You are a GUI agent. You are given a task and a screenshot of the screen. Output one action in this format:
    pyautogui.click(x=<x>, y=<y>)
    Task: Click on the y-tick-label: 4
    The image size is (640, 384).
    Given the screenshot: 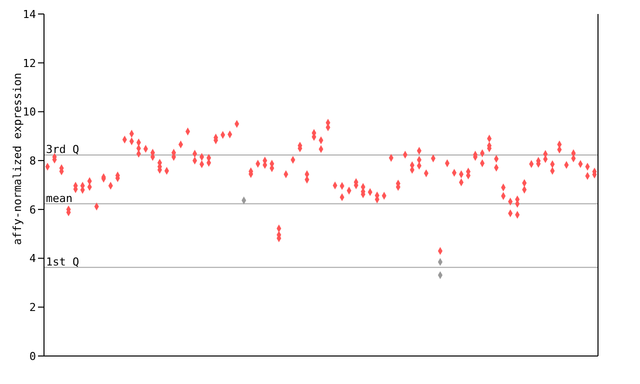 What is the action you would take?
    pyautogui.click(x=32, y=259)
    